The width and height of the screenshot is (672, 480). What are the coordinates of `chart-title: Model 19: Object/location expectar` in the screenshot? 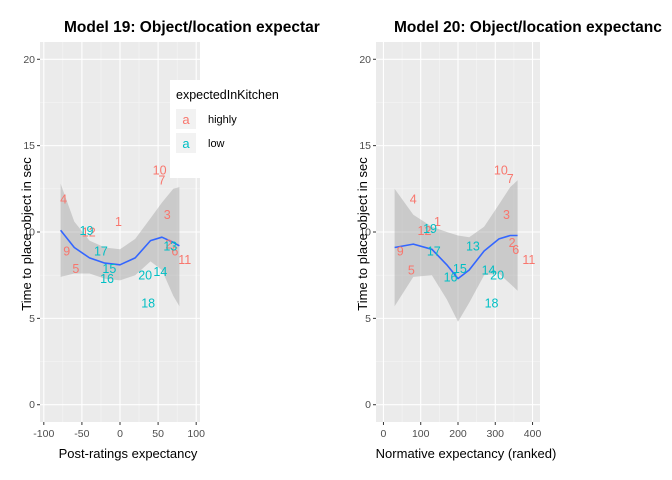 It's located at (192, 27).